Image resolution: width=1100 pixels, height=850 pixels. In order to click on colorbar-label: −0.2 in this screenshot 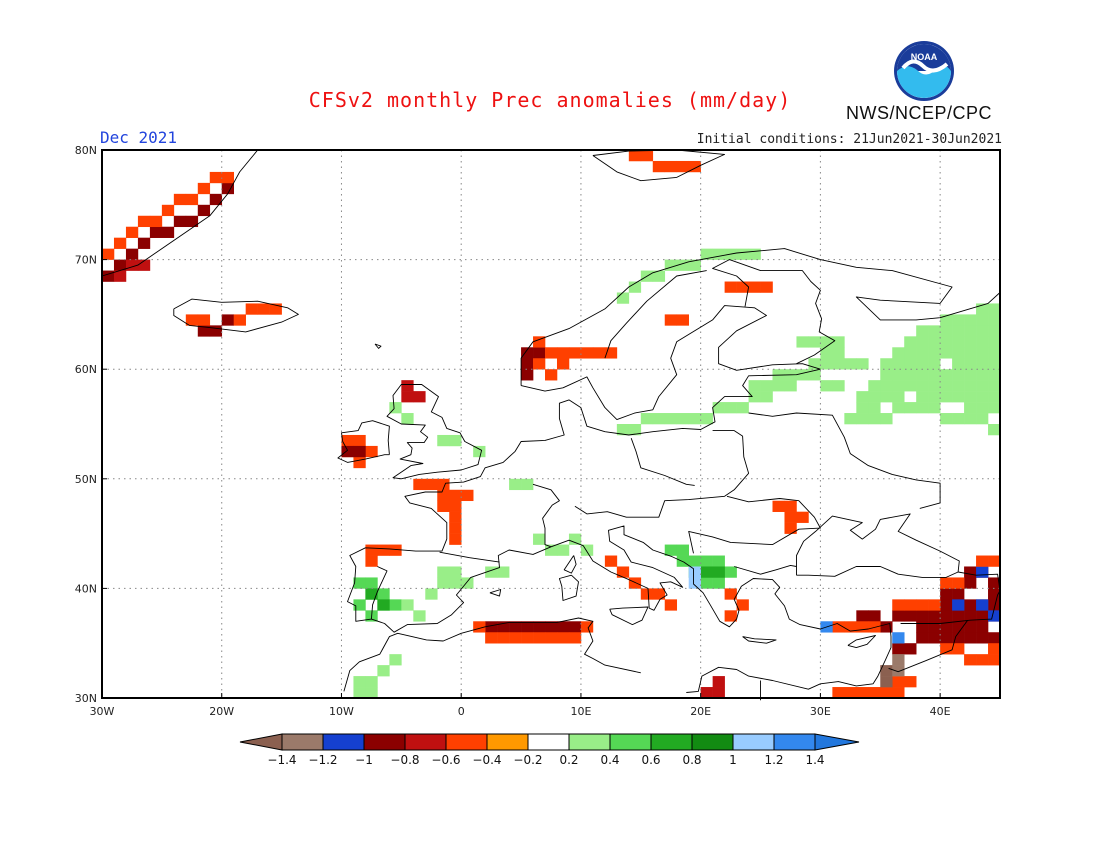, I will do `click(527, 760)`.